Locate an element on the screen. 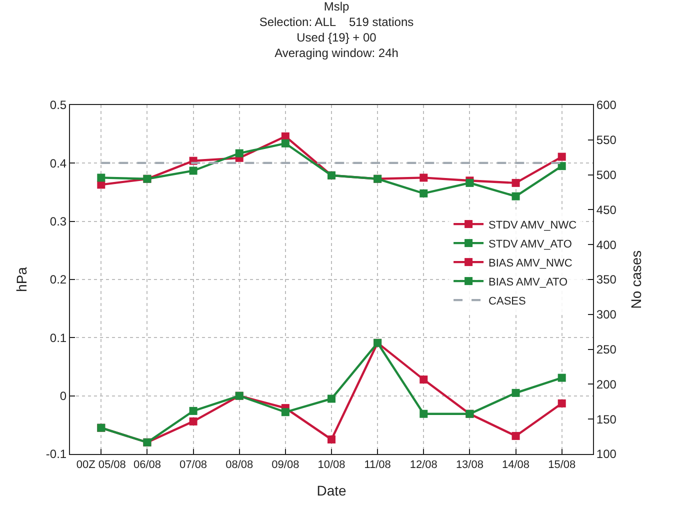 The width and height of the screenshot is (673, 514). x-tick-label: 11/08 is located at coordinates (377, 465).